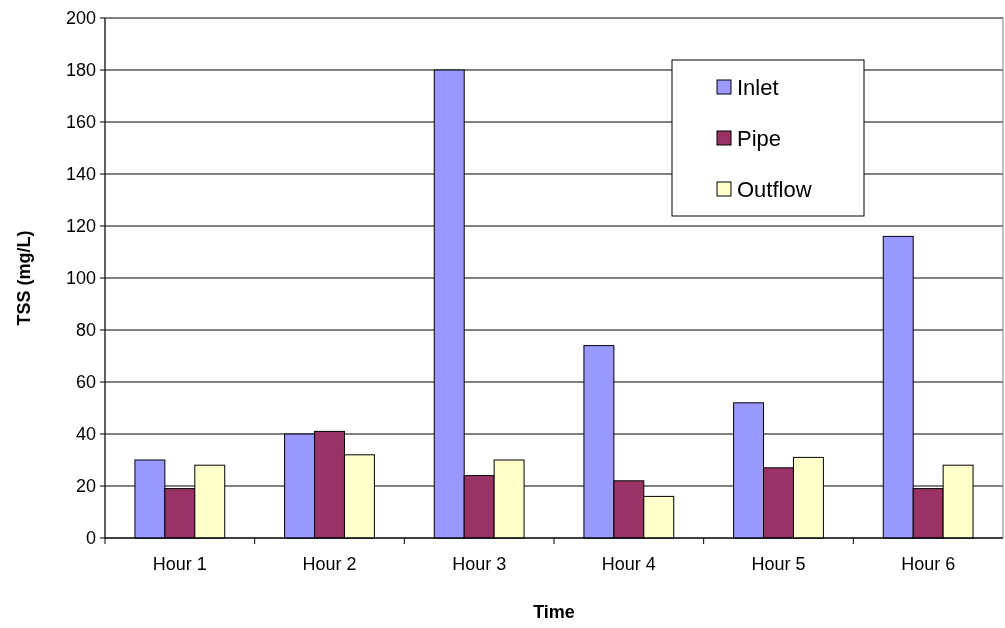 Image resolution: width=1005 pixels, height=628 pixels. Describe the element at coordinates (928, 564) in the screenshot. I see `x-tick-label: Hour 6` at that location.